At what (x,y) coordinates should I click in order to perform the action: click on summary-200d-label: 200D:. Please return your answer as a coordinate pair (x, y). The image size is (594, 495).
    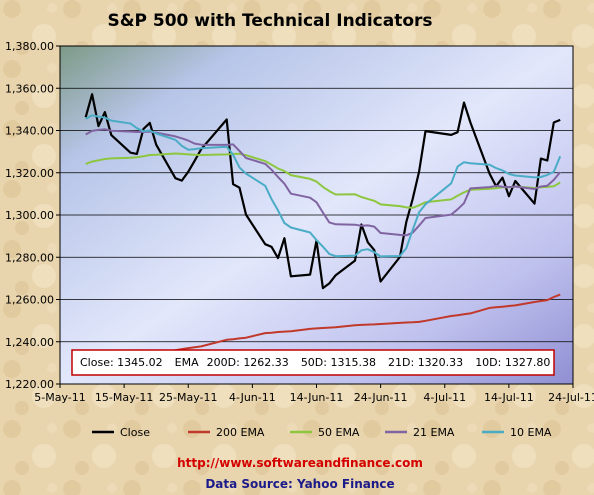
    Looking at the image, I should click on (223, 362).